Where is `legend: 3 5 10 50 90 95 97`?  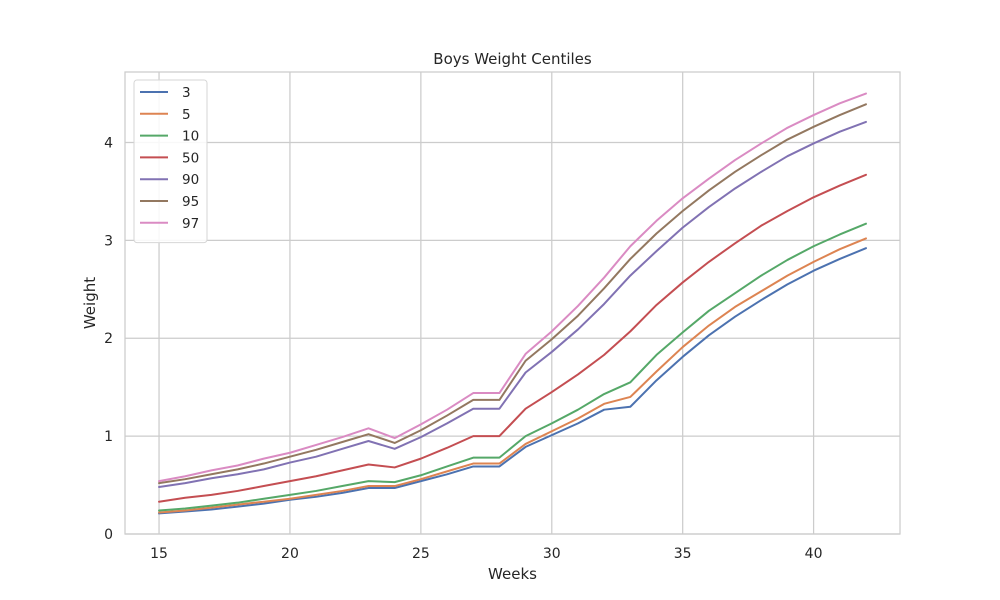 legend: 3 5 10 50 90 95 97 is located at coordinates (170, 161).